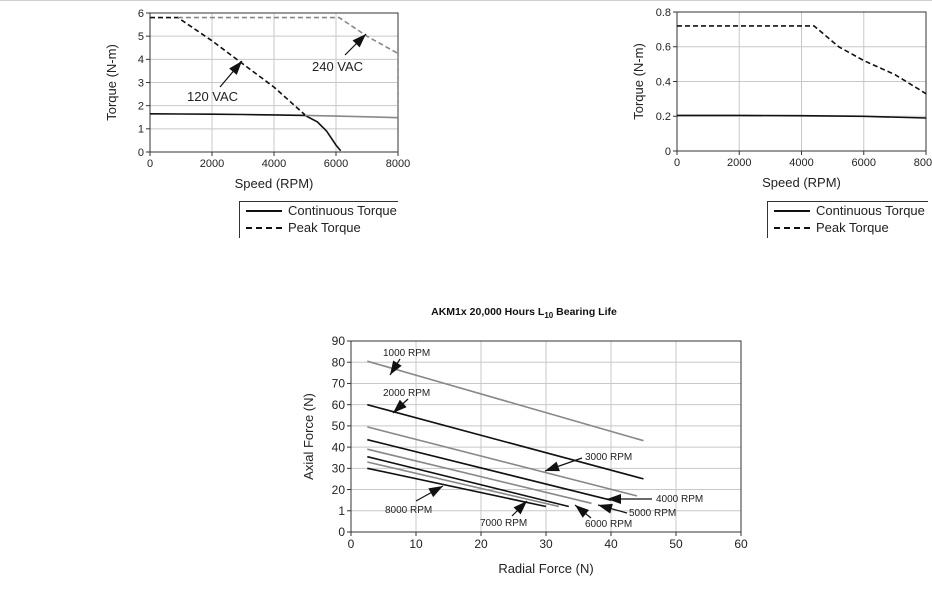  Describe the element at coordinates (141, 83) in the screenshot. I see `chart1-ytick-label-3: 3` at that location.